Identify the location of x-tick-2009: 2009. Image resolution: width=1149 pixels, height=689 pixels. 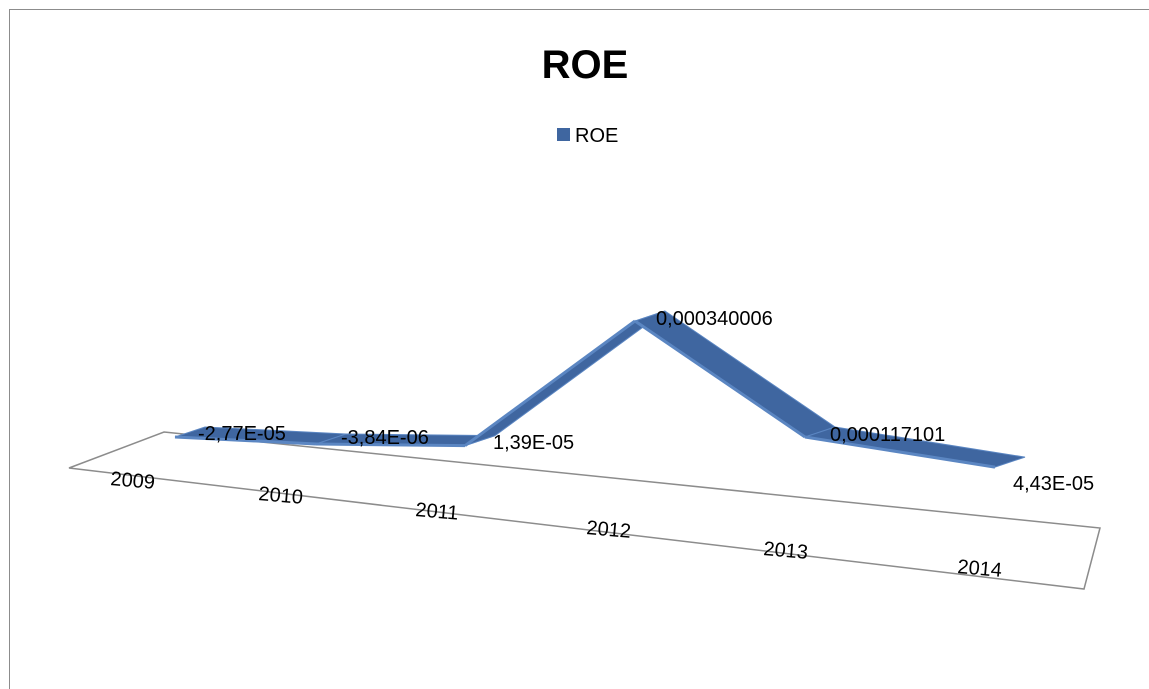
(133, 481).